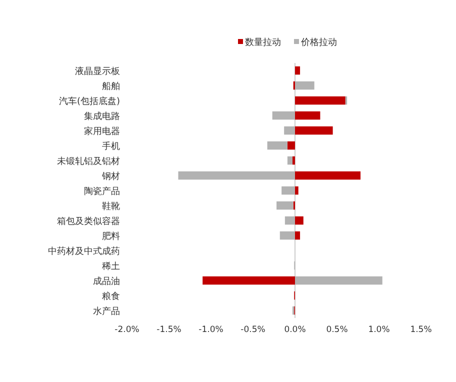  I want to click on x-tick-label: -2.0%, so click(127, 330).